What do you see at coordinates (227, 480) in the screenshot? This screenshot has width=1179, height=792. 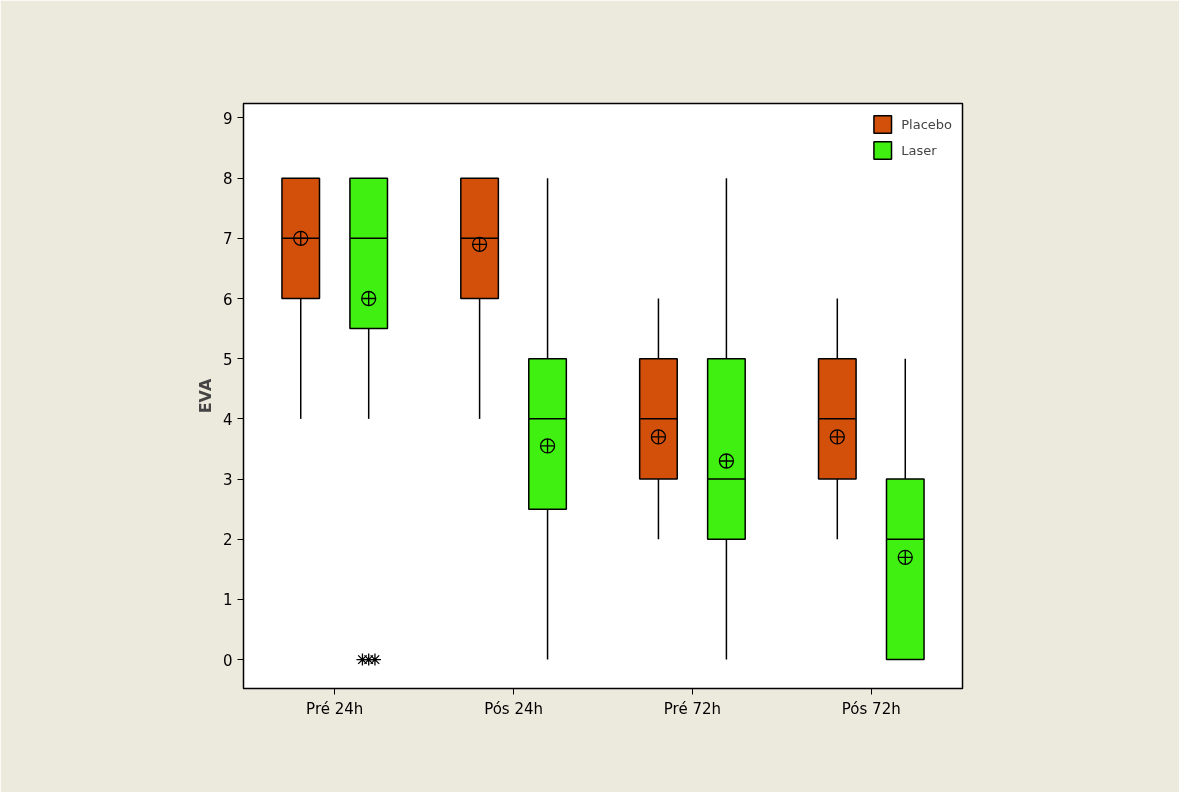 I see `y-tick-label: 3` at bounding box center [227, 480].